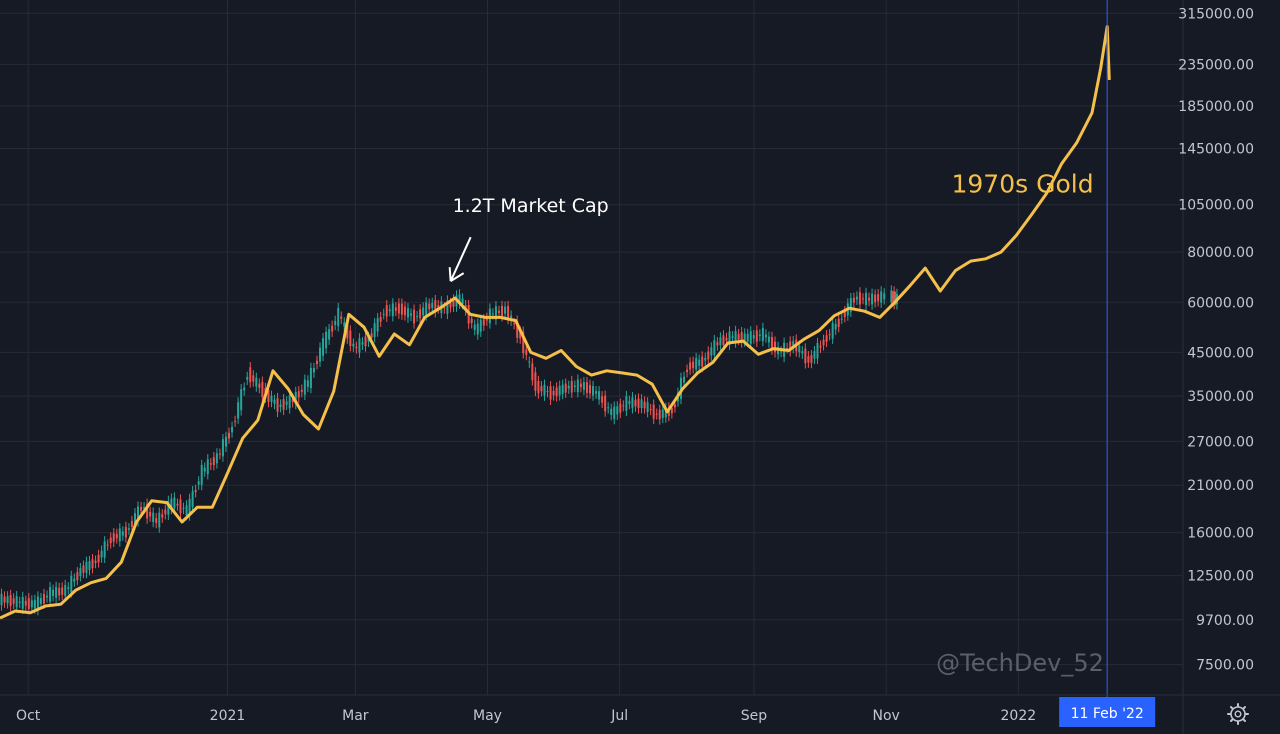 This screenshot has width=1280, height=734. I want to click on gear-icon, so click(1238, 714).